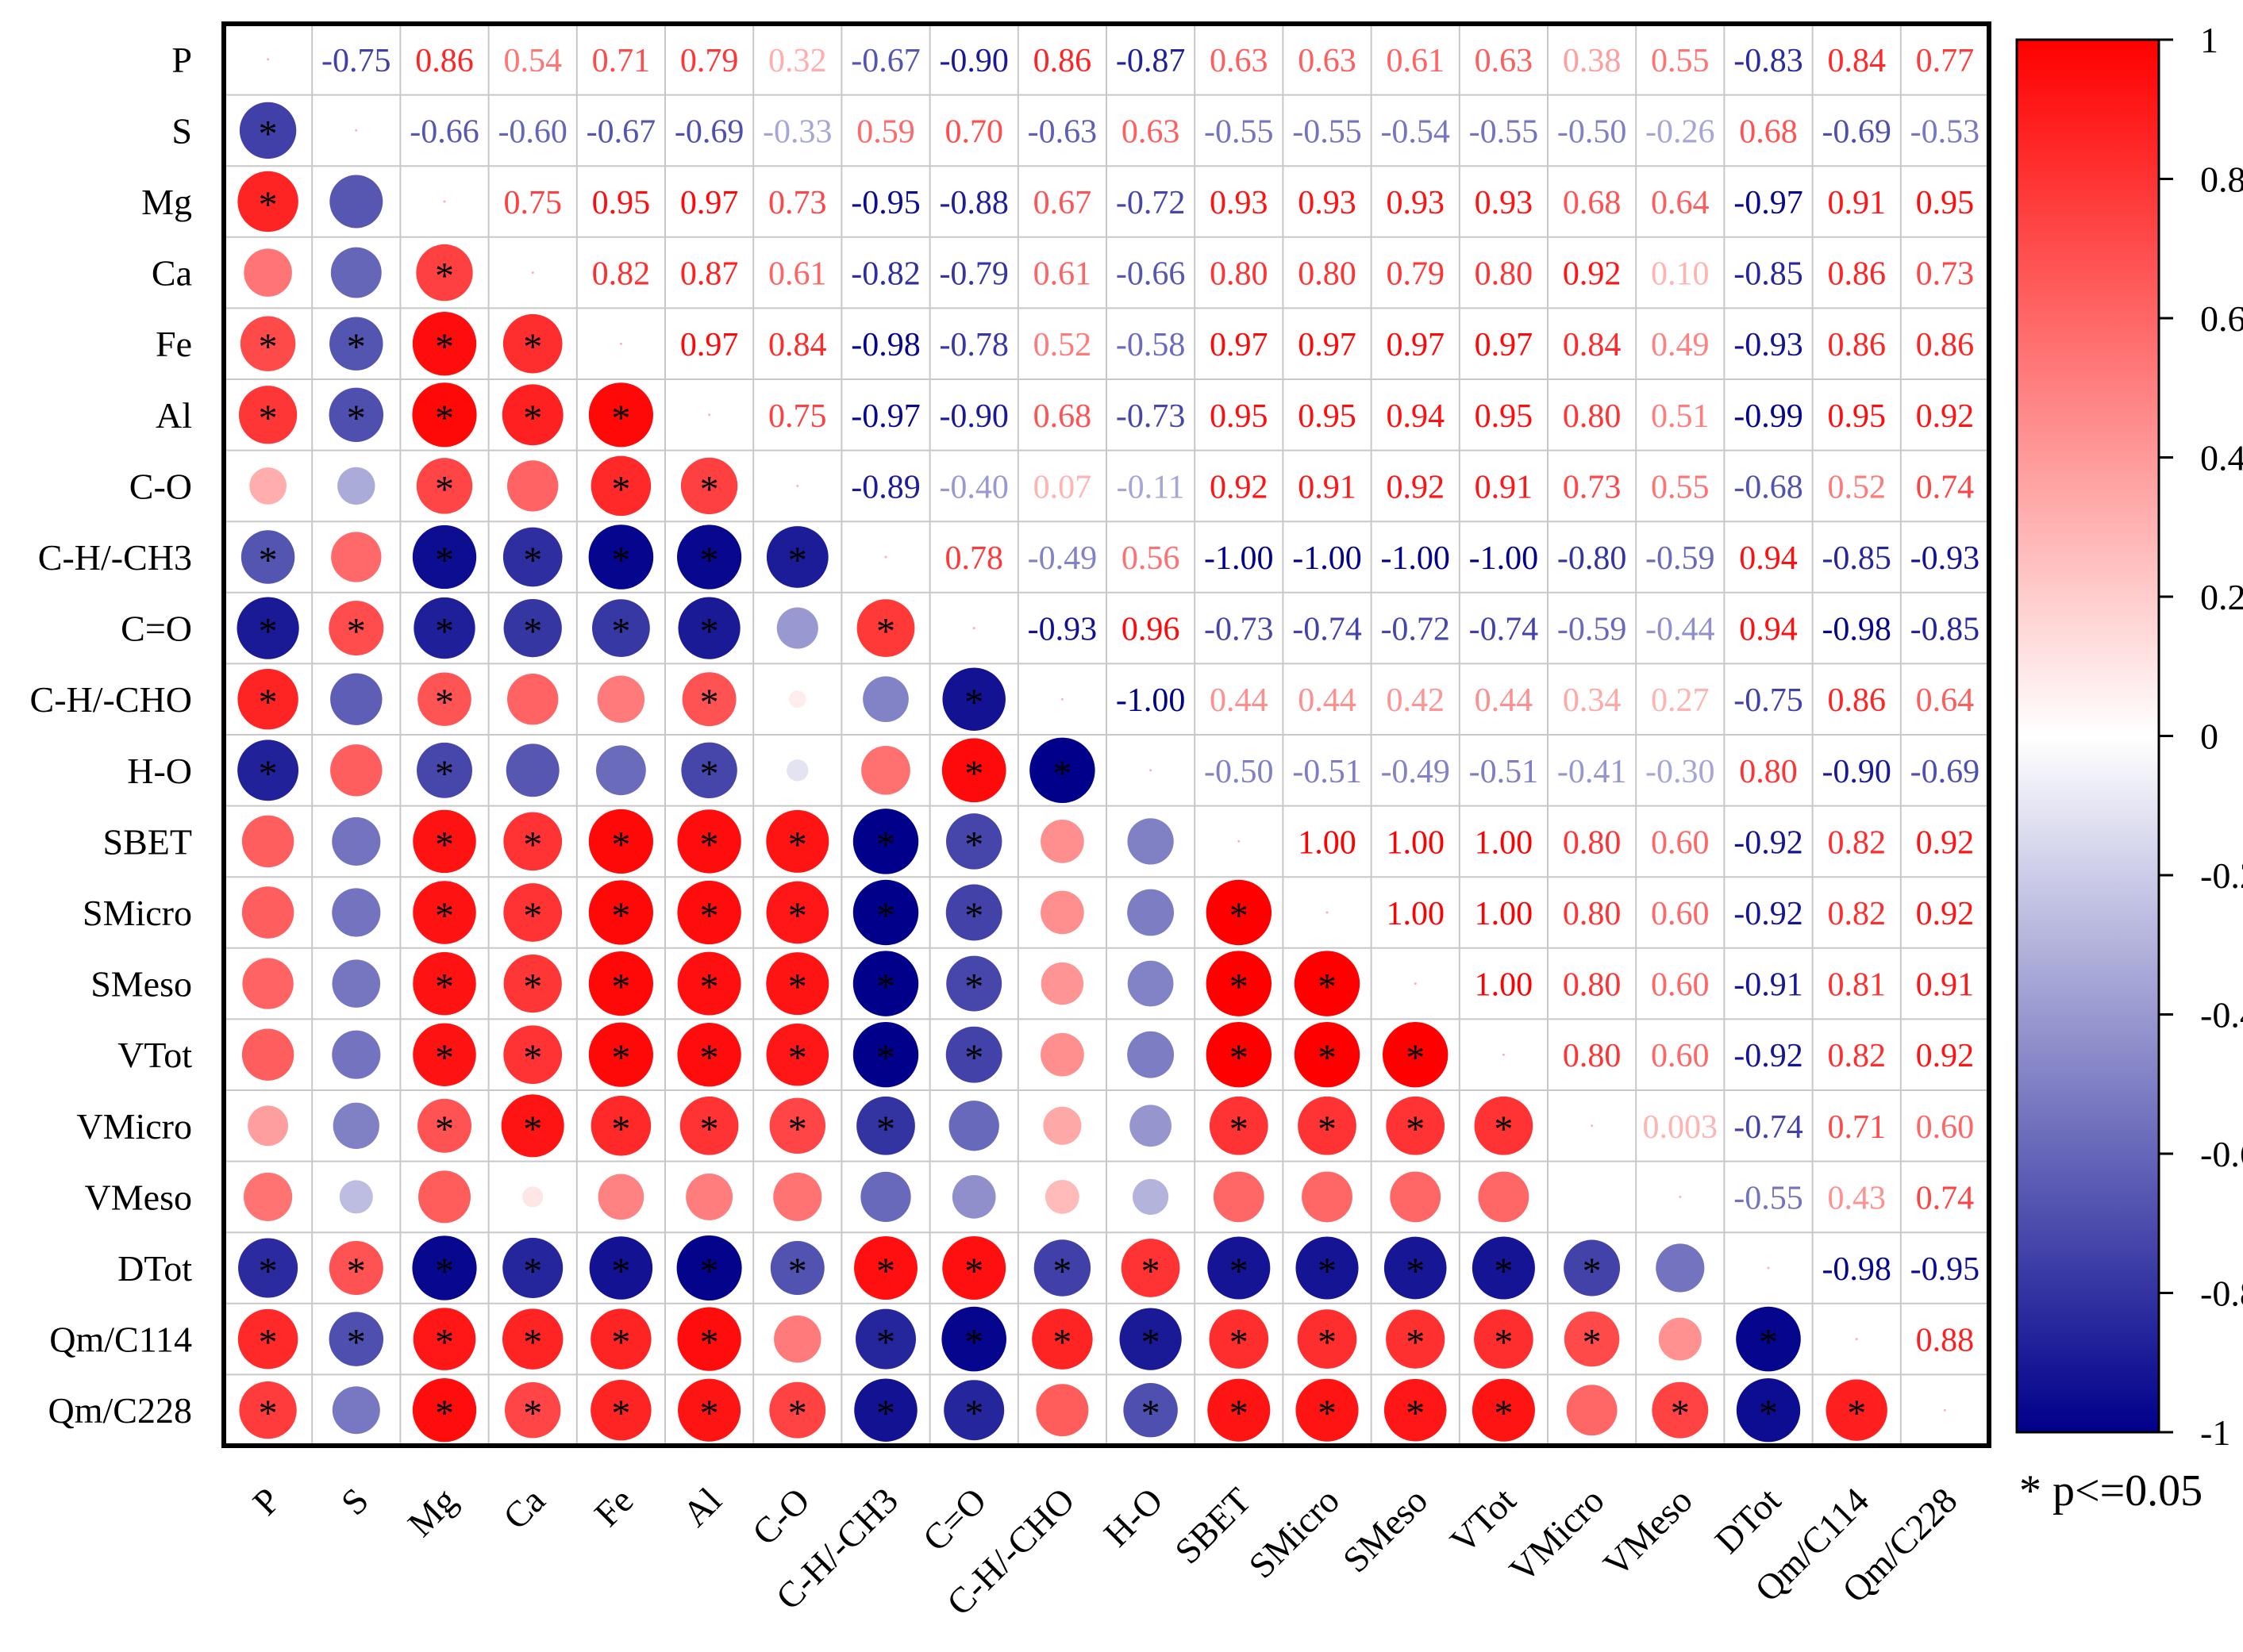 The image size is (2243, 1652). Describe the element at coordinates (1768, 985) in the screenshot. I see `coef-label: -0.91` at that location.